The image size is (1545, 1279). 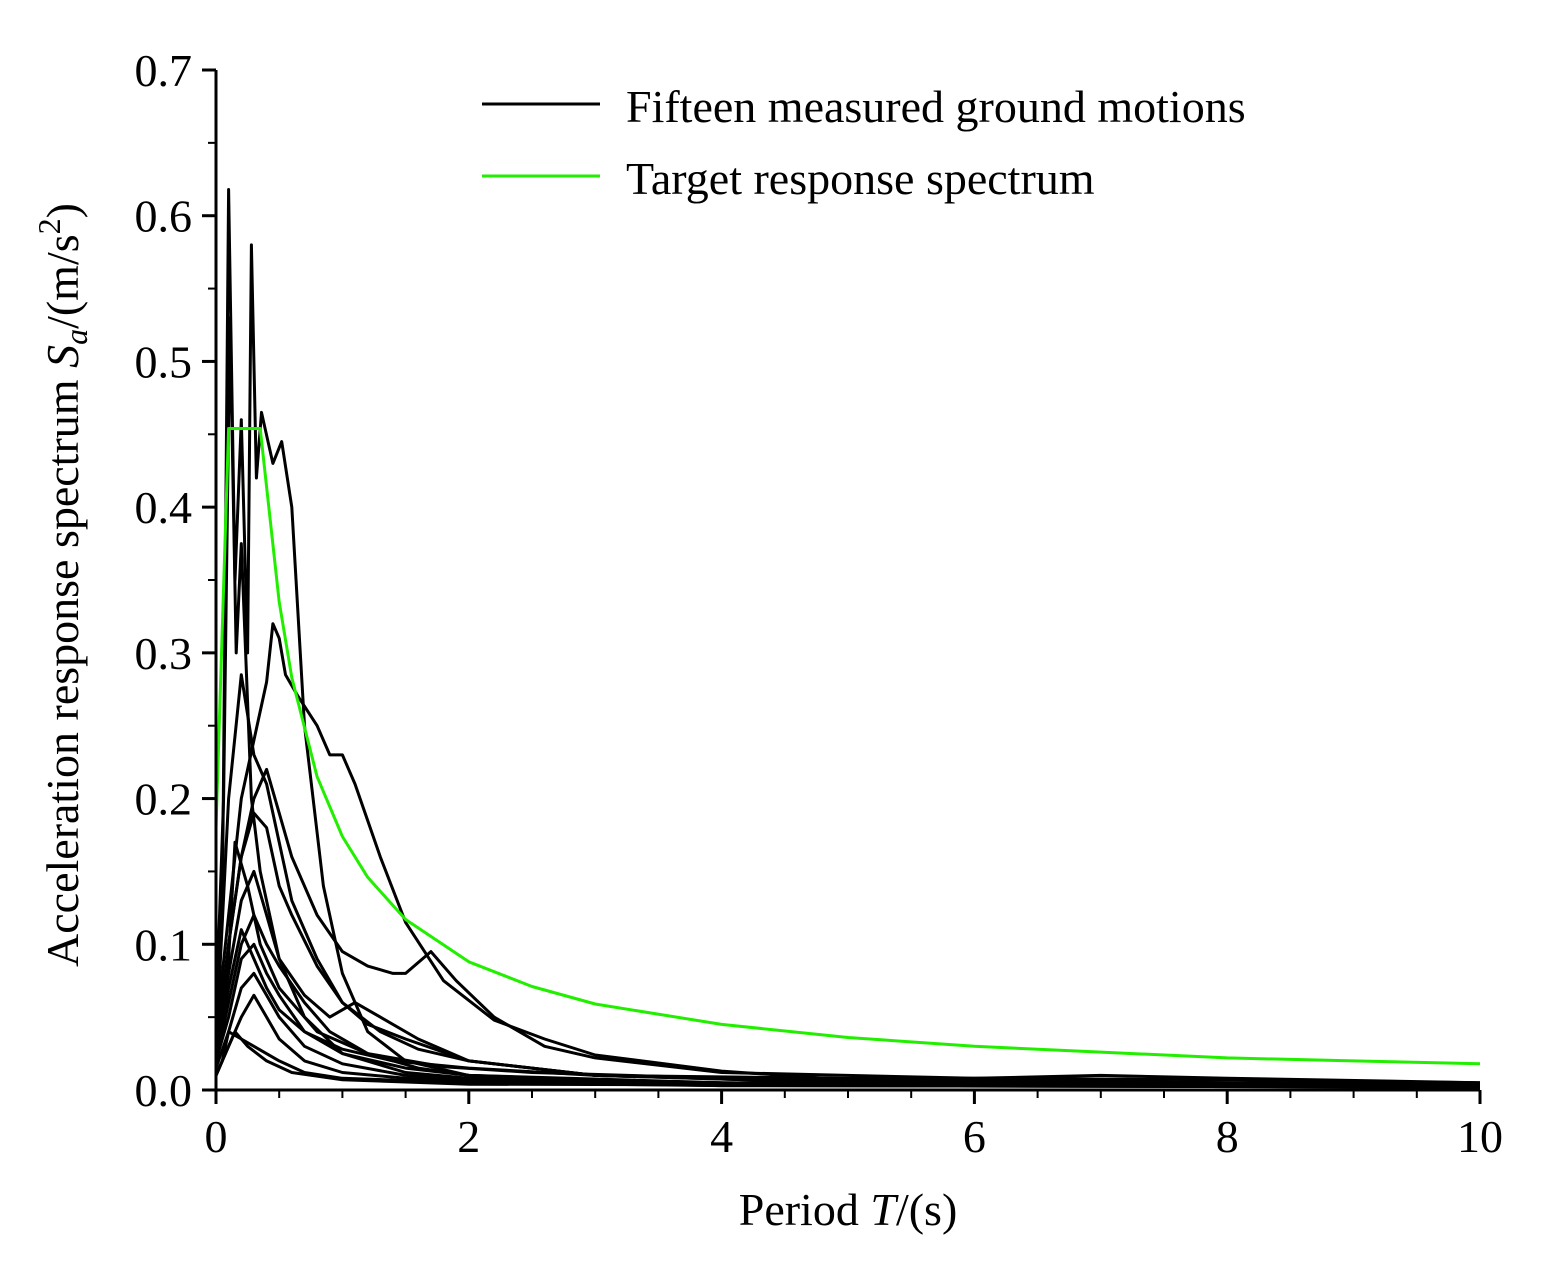 What do you see at coordinates (164, 70) in the screenshot?
I see `y-tick-label: 0.7` at bounding box center [164, 70].